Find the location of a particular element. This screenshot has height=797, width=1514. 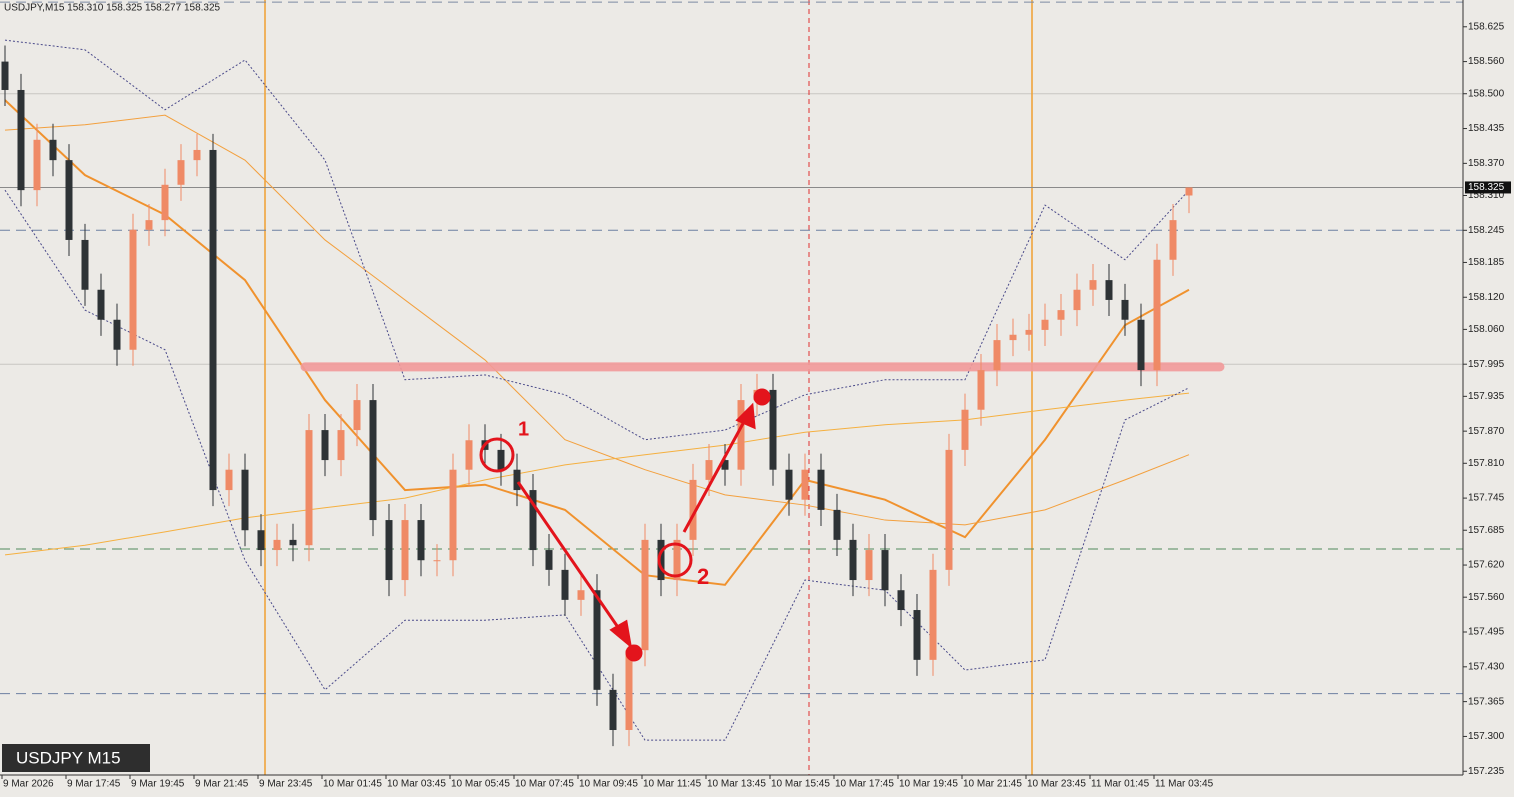

x-tick-label: 9 Mar 2026 is located at coordinates (28, 784).